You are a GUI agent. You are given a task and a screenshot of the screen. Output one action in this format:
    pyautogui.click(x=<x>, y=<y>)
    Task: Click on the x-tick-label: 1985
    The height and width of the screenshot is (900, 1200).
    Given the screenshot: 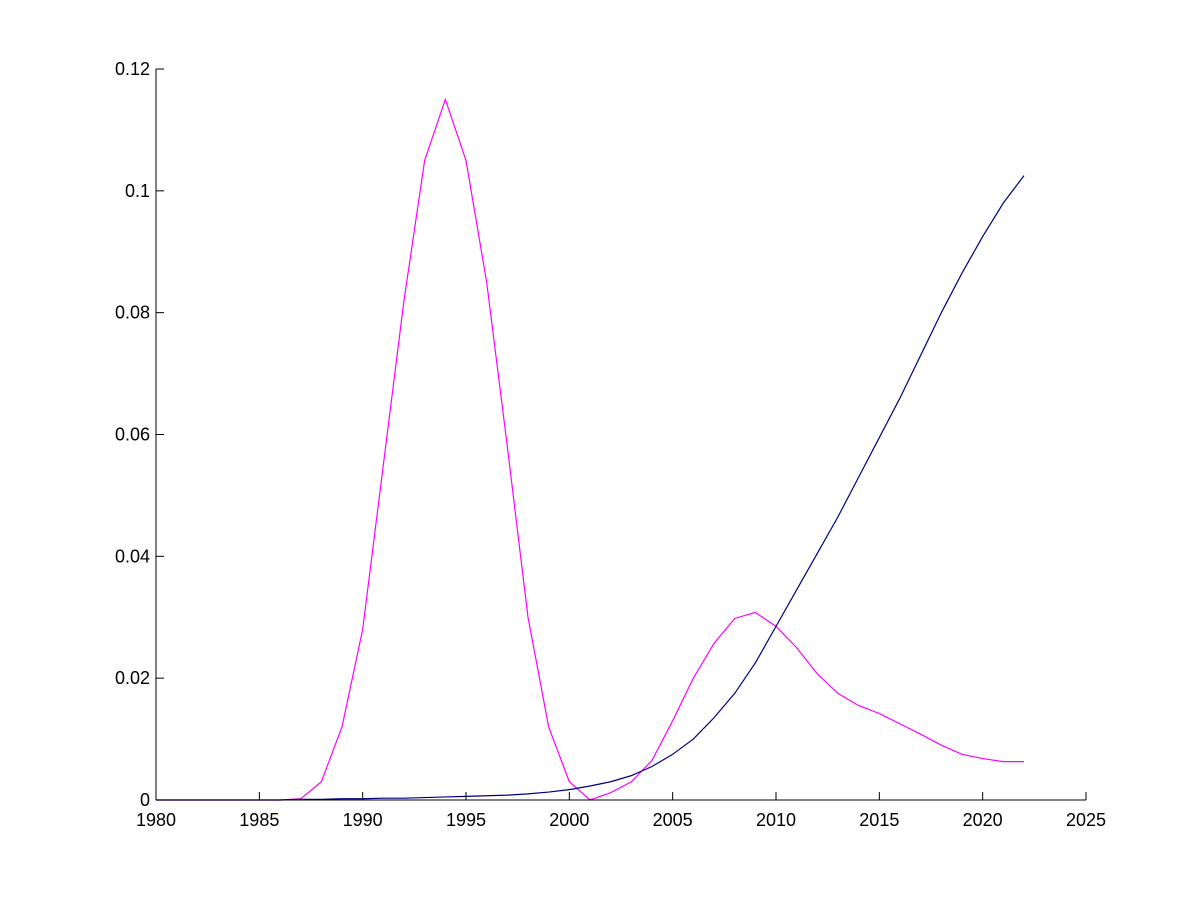 What is the action you would take?
    pyautogui.click(x=259, y=820)
    